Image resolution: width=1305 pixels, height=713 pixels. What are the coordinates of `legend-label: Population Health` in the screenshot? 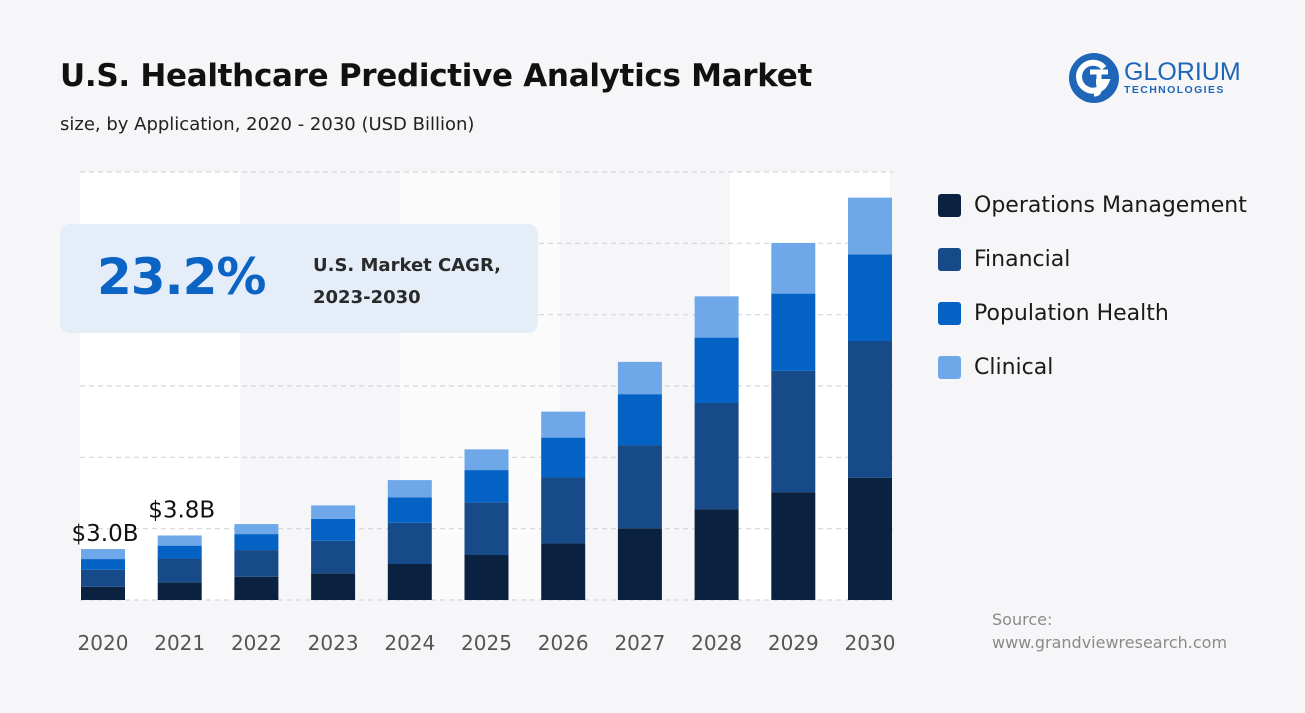 It's located at (1071, 313).